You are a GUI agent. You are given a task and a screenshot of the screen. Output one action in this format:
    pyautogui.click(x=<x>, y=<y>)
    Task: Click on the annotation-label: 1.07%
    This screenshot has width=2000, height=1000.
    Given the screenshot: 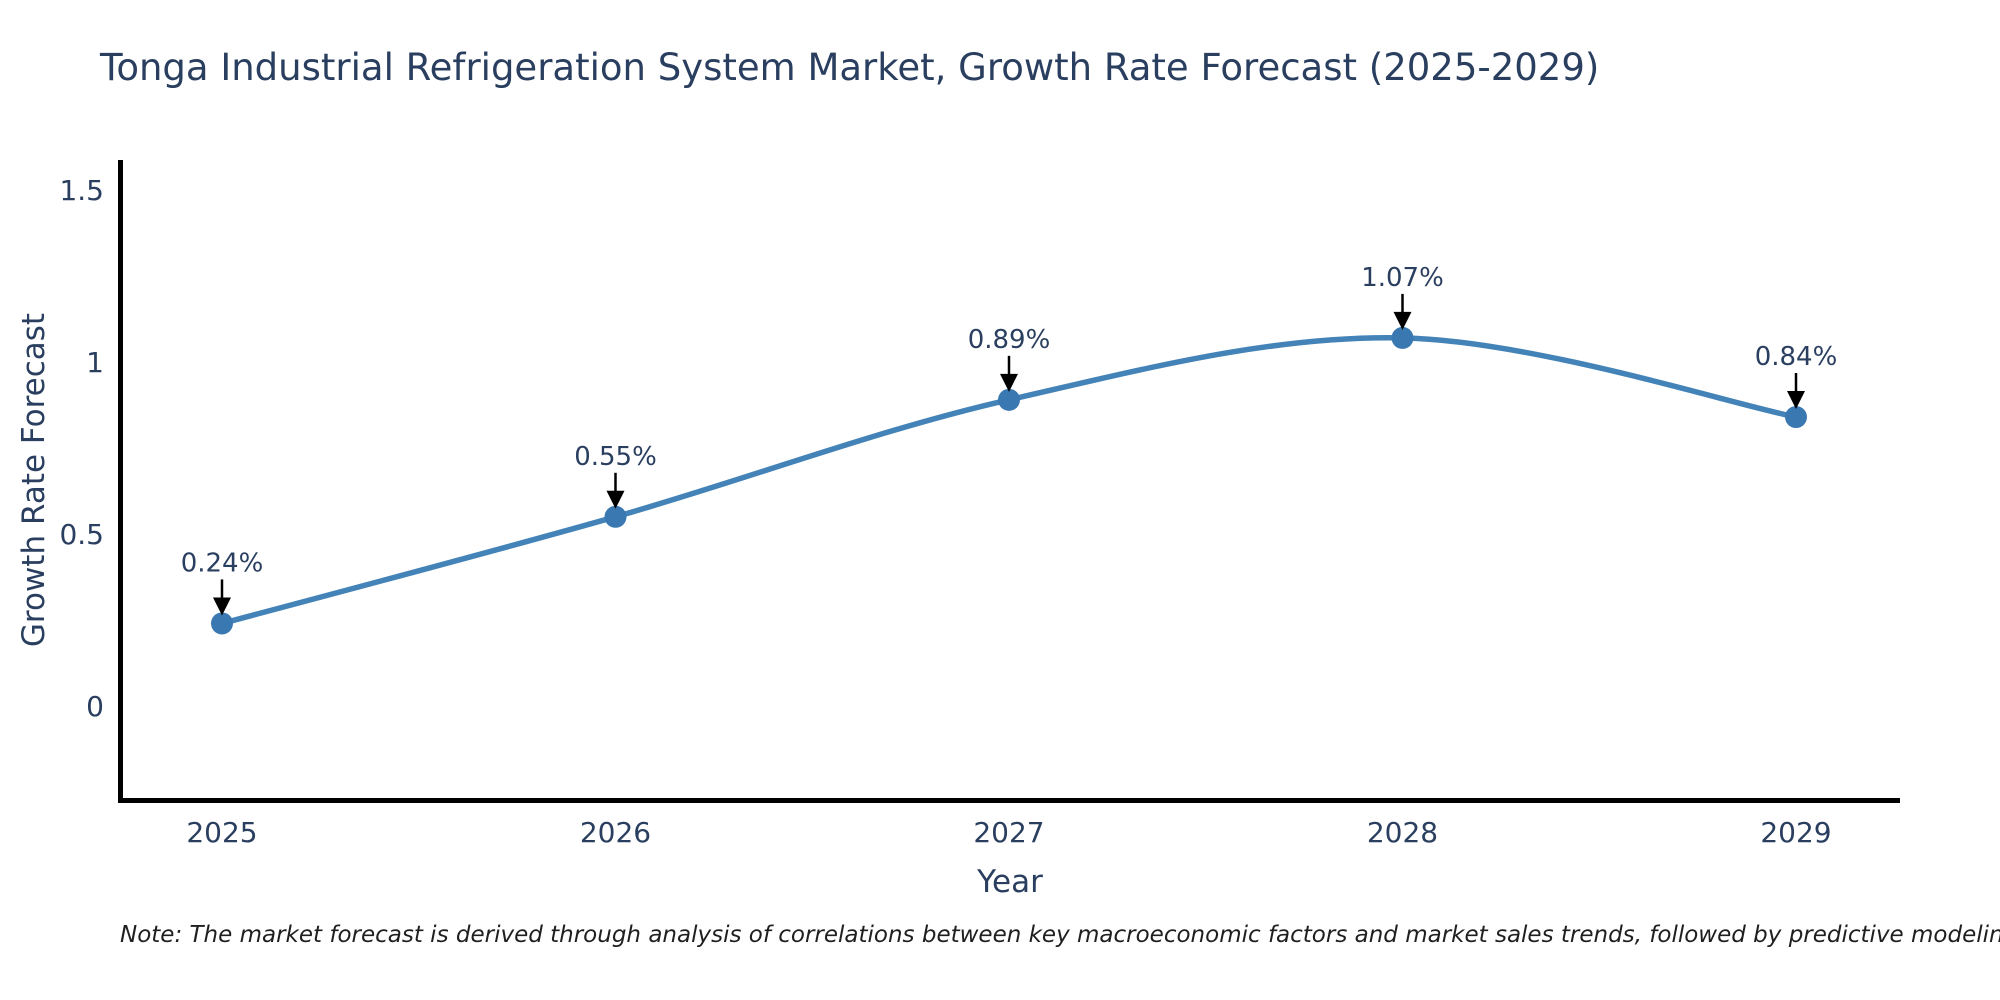 What is the action you would take?
    pyautogui.click(x=1402, y=278)
    